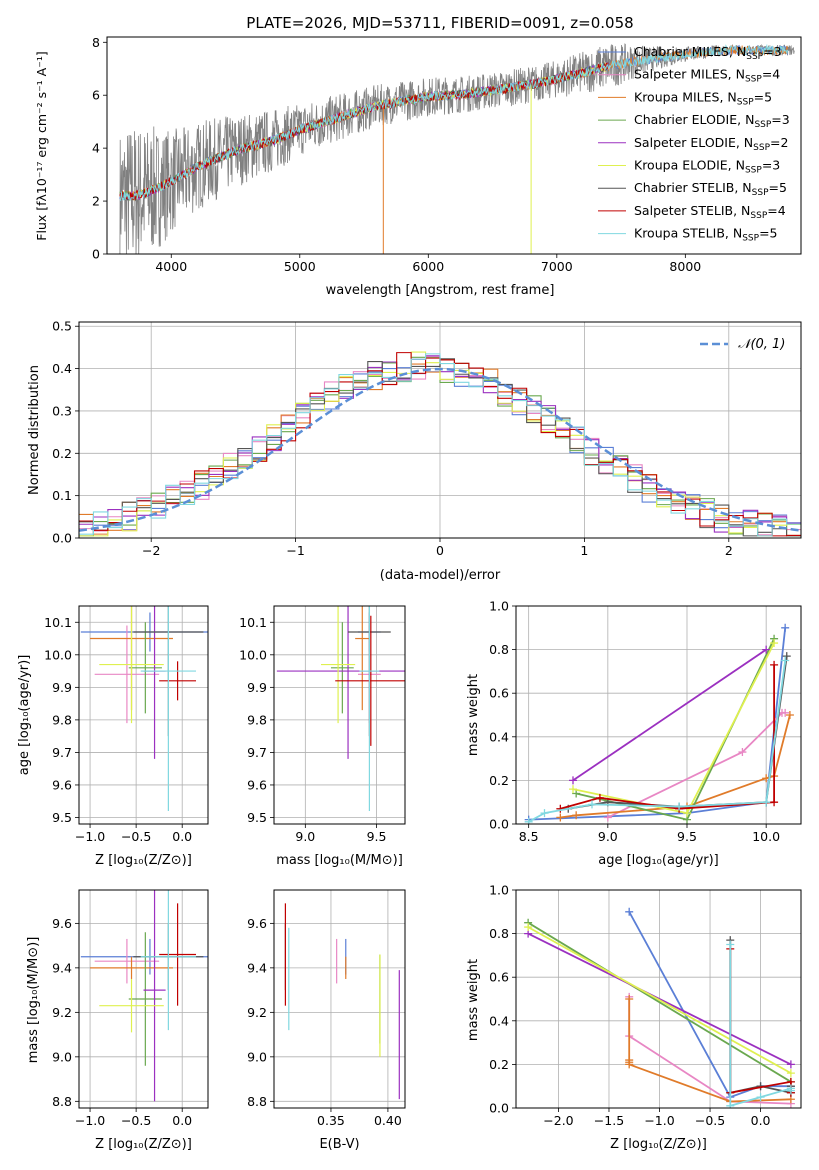 The height and width of the screenshot is (1170, 819). Describe the element at coordinates (151, 550) in the screenshot. I see `x-tick-label: −2` at that location.